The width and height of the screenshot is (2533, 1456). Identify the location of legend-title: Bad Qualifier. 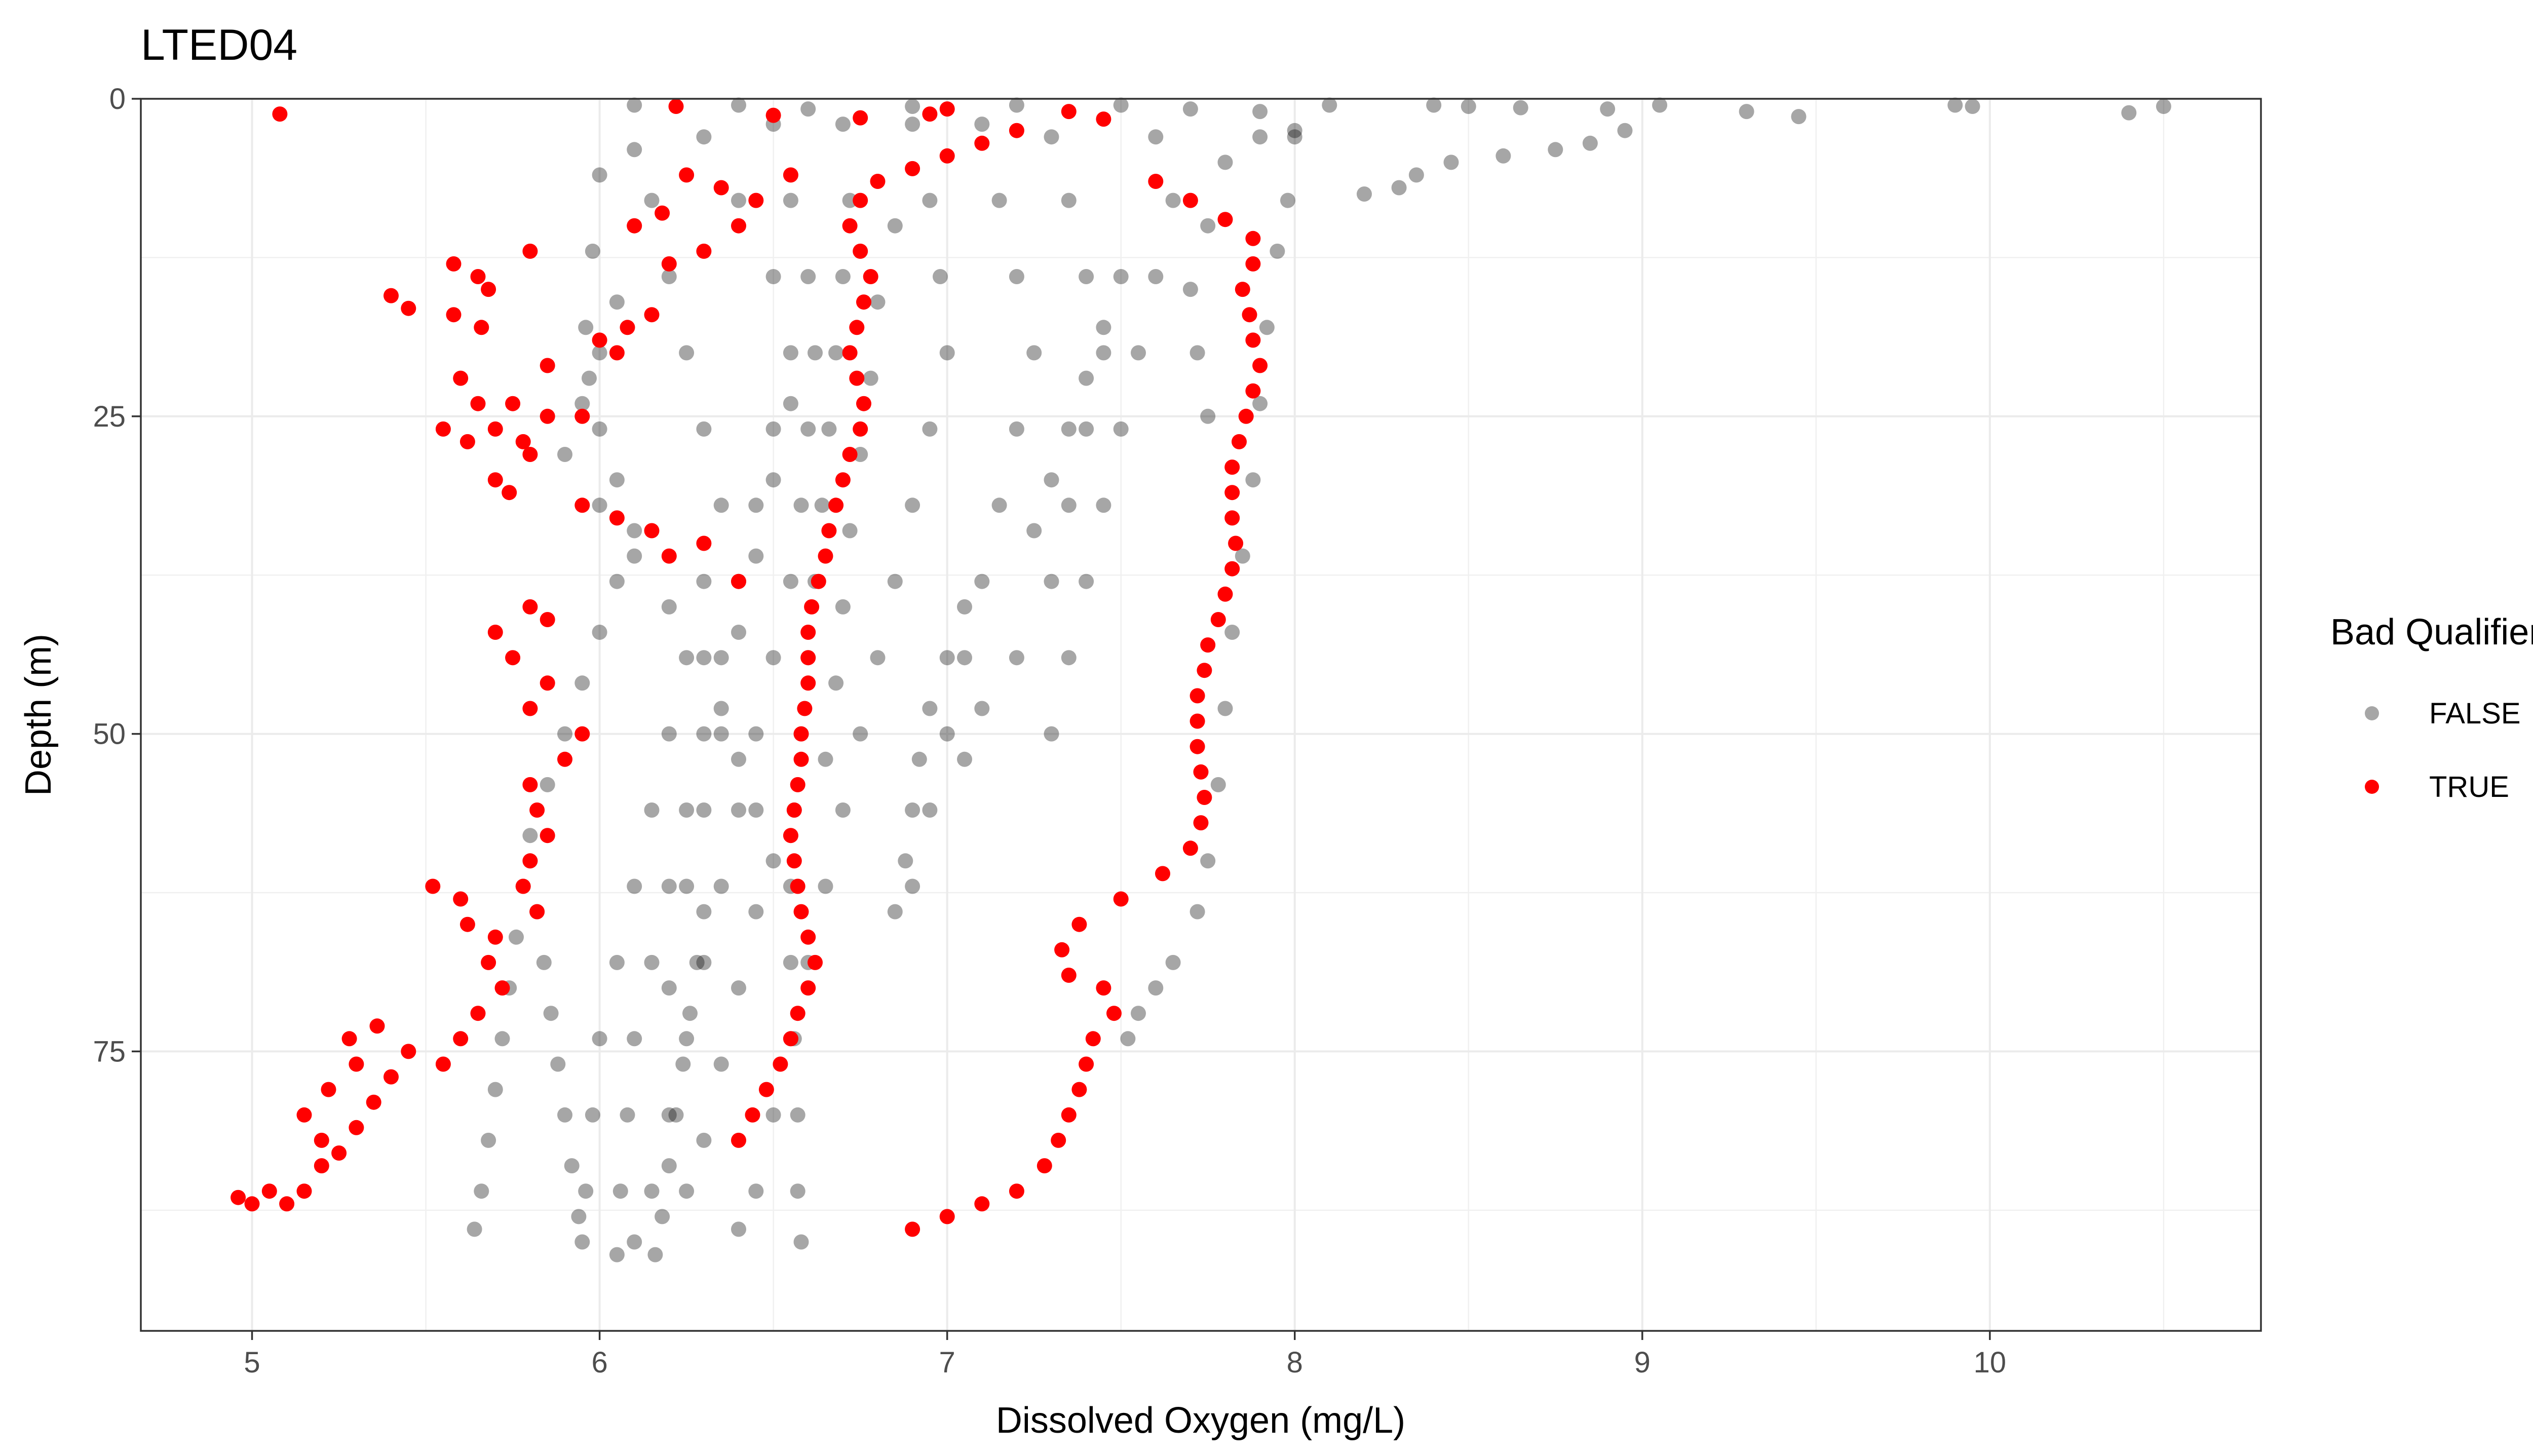
(2431, 632).